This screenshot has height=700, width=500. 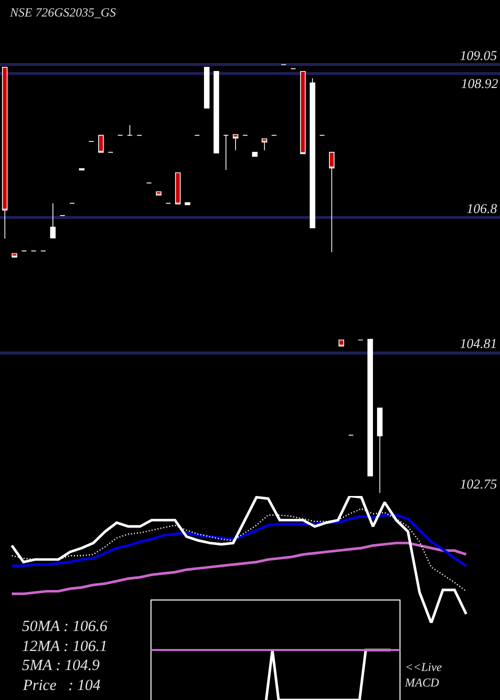 What do you see at coordinates (479, 484) in the screenshot?
I see `y-tick-label: 102.75` at bounding box center [479, 484].